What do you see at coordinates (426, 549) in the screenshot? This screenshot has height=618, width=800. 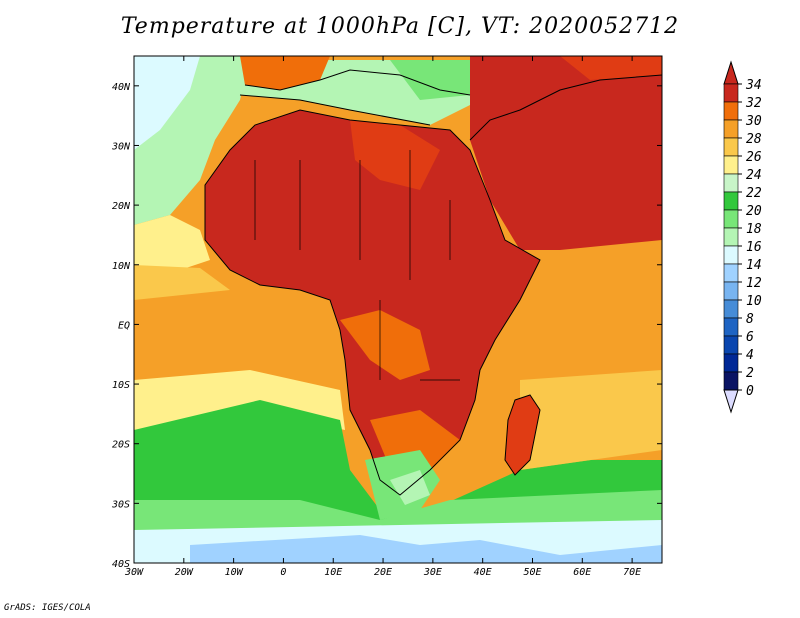 I see `southern-ocean-coldest-band` at bounding box center [426, 549].